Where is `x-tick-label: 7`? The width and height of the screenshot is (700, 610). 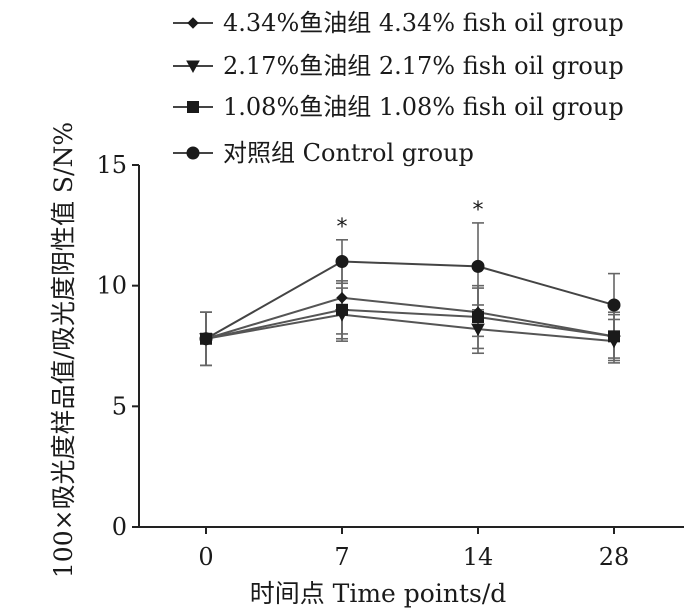
x-tick-label: 7 is located at coordinates (341, 557).